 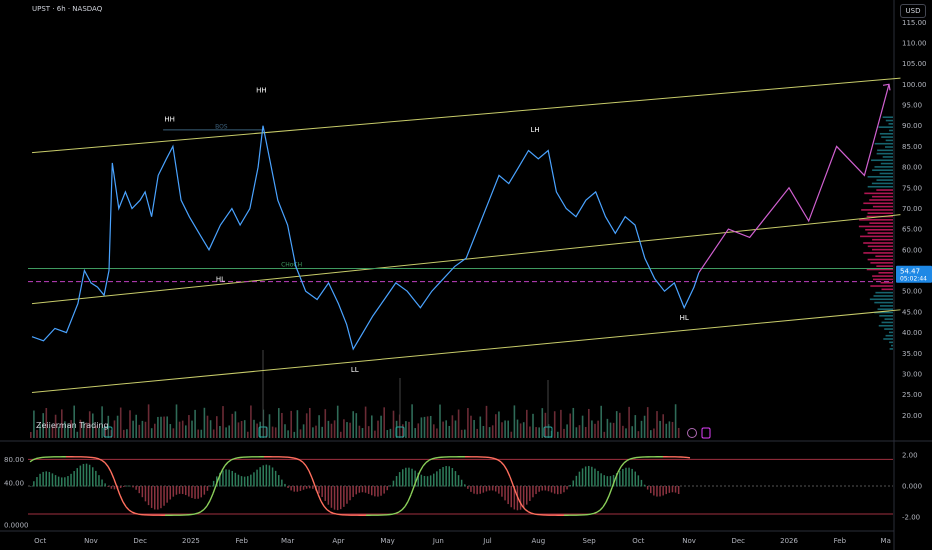 I want to click on time-tick-label: Dec, so click(x=738, y=541).